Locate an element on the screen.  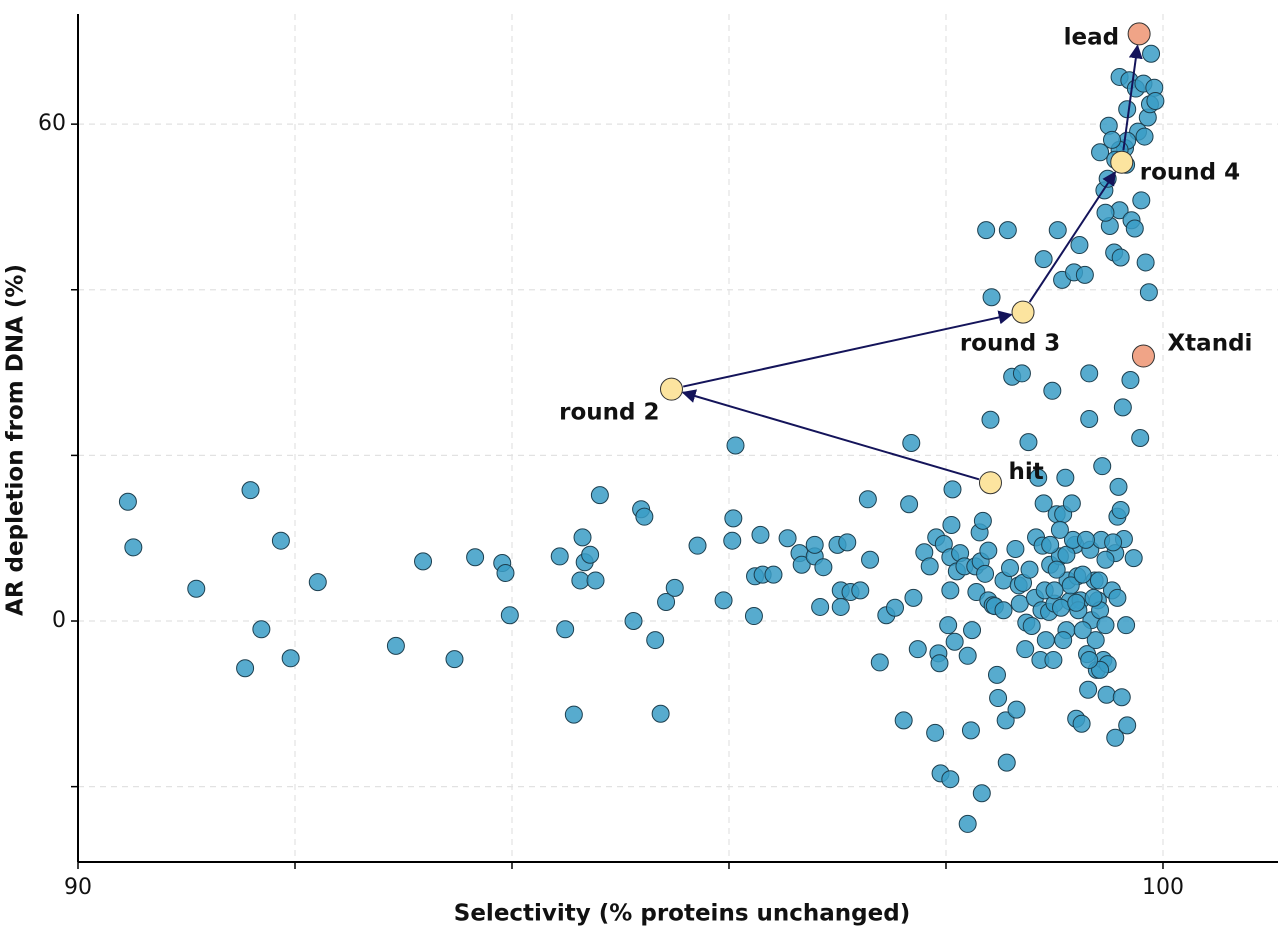
y-tick-label: 60 is located at coordinates (52, 123).